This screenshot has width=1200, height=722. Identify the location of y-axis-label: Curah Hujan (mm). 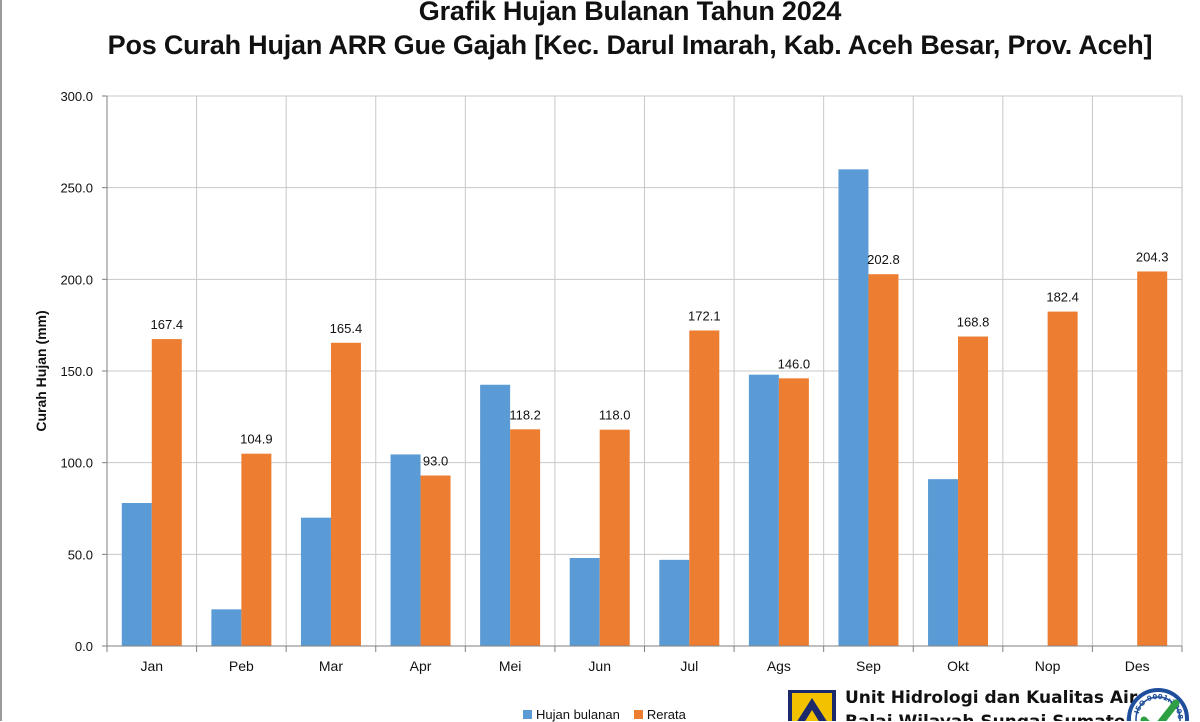
(41, 371).